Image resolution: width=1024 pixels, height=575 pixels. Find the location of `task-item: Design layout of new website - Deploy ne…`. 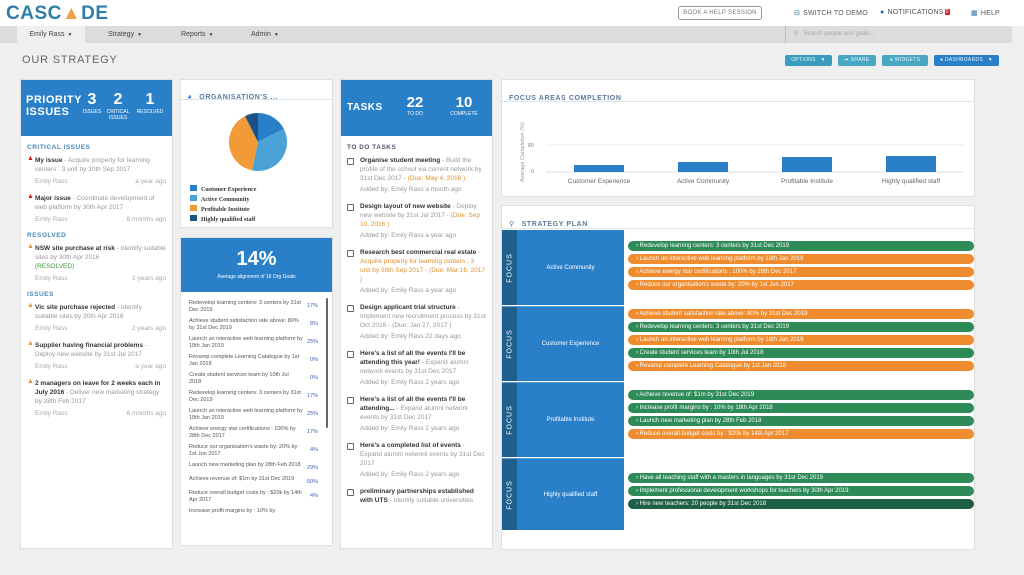

task-item: Design layout of new website - Deploy ne… is located at coordinates (416, 221).